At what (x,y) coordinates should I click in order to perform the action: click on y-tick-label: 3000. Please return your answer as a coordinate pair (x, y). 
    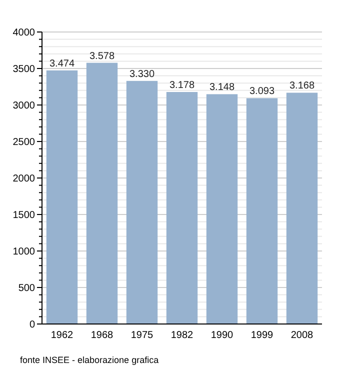
    Looking at the image, I should click on (24, 106).